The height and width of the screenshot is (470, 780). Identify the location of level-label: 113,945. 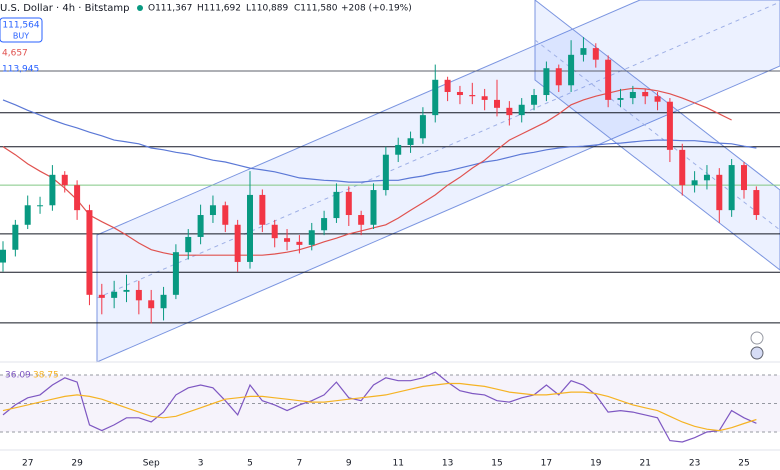
(20, 69).